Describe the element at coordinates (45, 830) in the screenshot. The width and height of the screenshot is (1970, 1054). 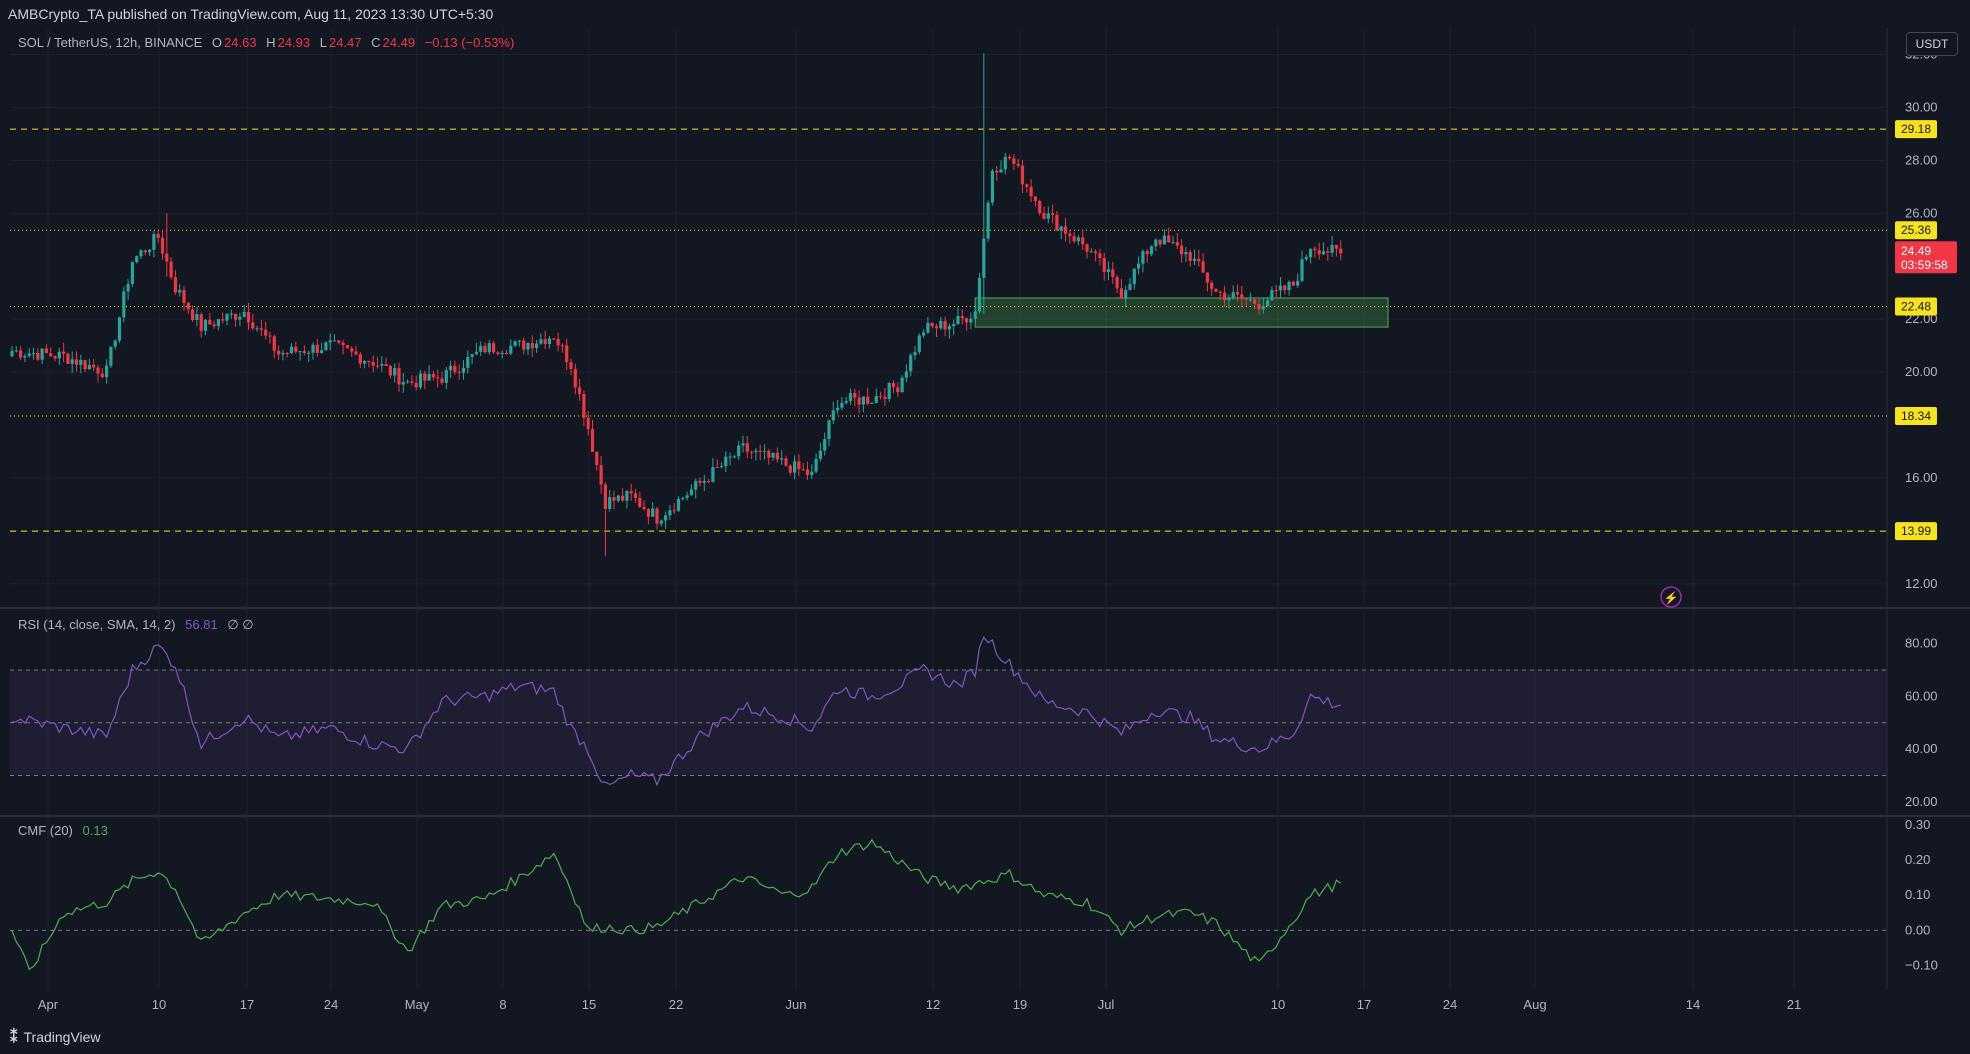
I see `cmf-label: CMF (20)` at that location.